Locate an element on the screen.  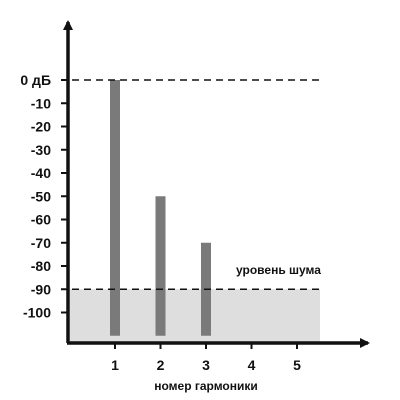
y-tick-label: -60 is located at coordinates (41, 220).